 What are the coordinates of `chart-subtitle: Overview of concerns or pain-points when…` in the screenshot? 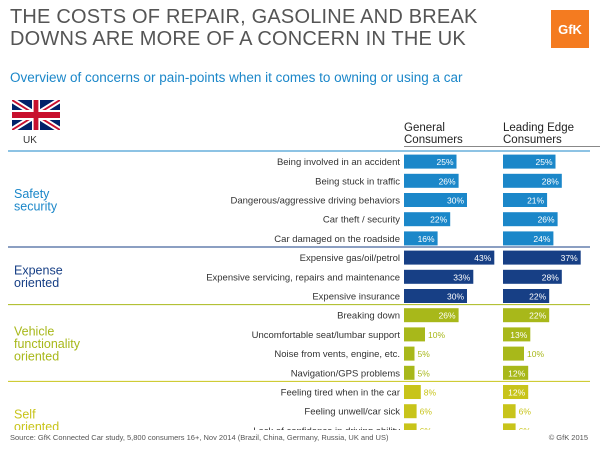 It's located at (236, 77).